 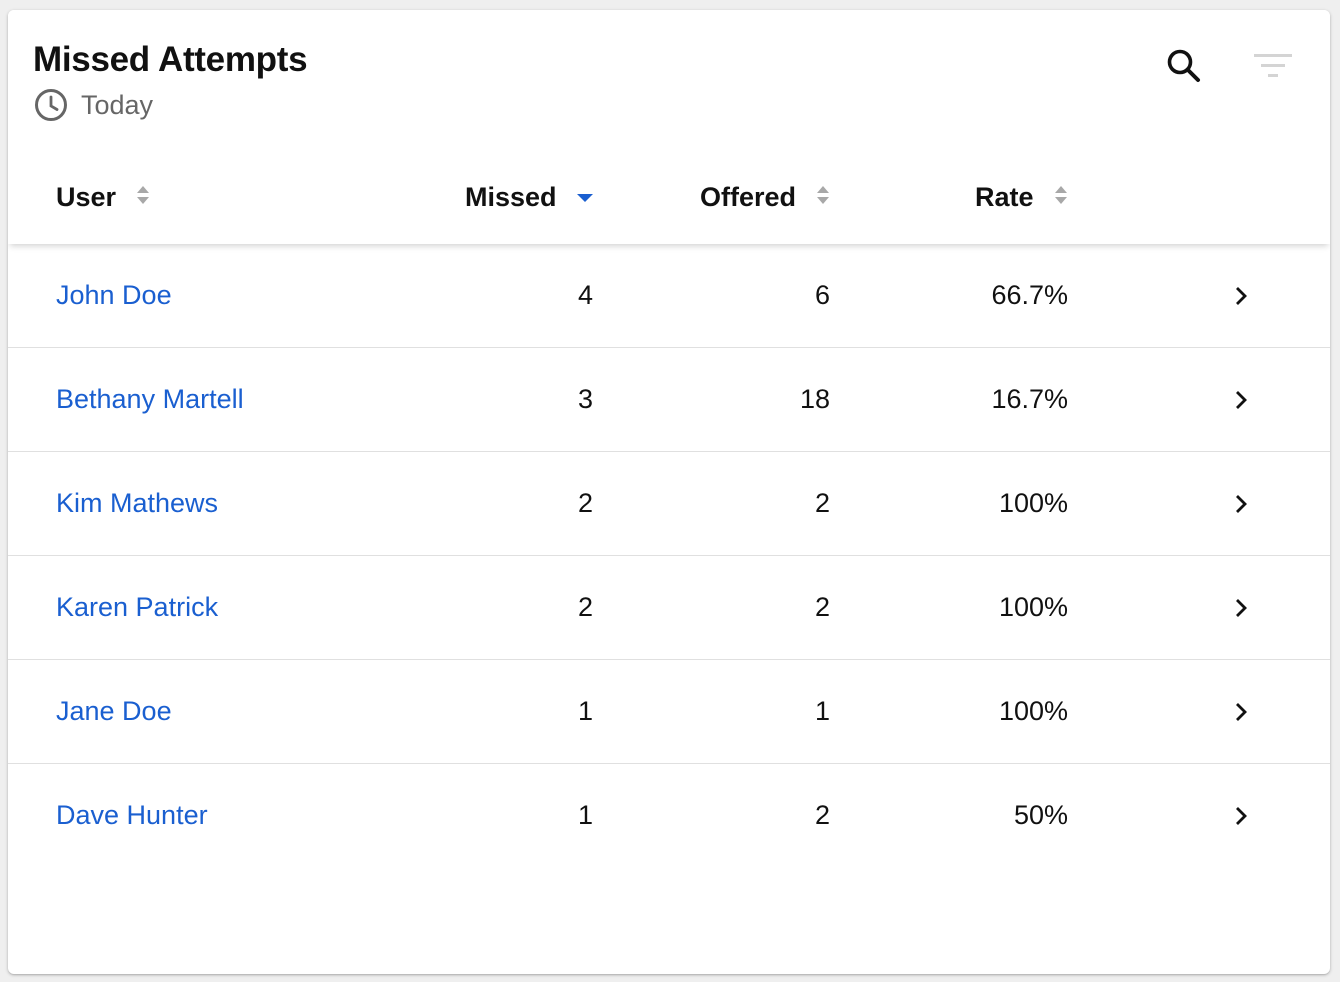 What do you see at coordinates (822, 295) in the screenshot?
I see `offered-count: 6` at bounding box center [822, 295].